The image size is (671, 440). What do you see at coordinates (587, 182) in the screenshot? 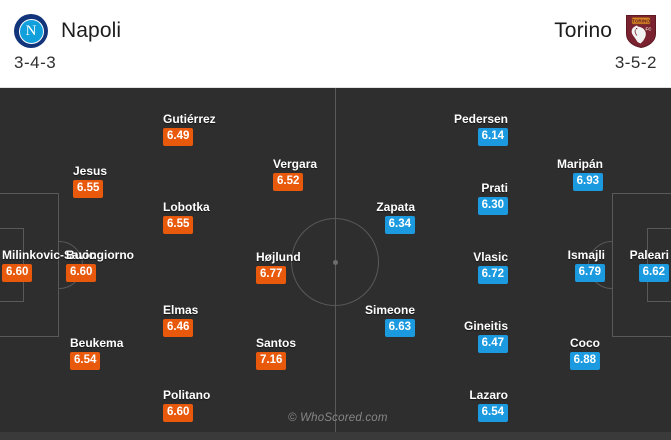
I see `player-rating-badge: 6.93` at bounding box center [587, 182].